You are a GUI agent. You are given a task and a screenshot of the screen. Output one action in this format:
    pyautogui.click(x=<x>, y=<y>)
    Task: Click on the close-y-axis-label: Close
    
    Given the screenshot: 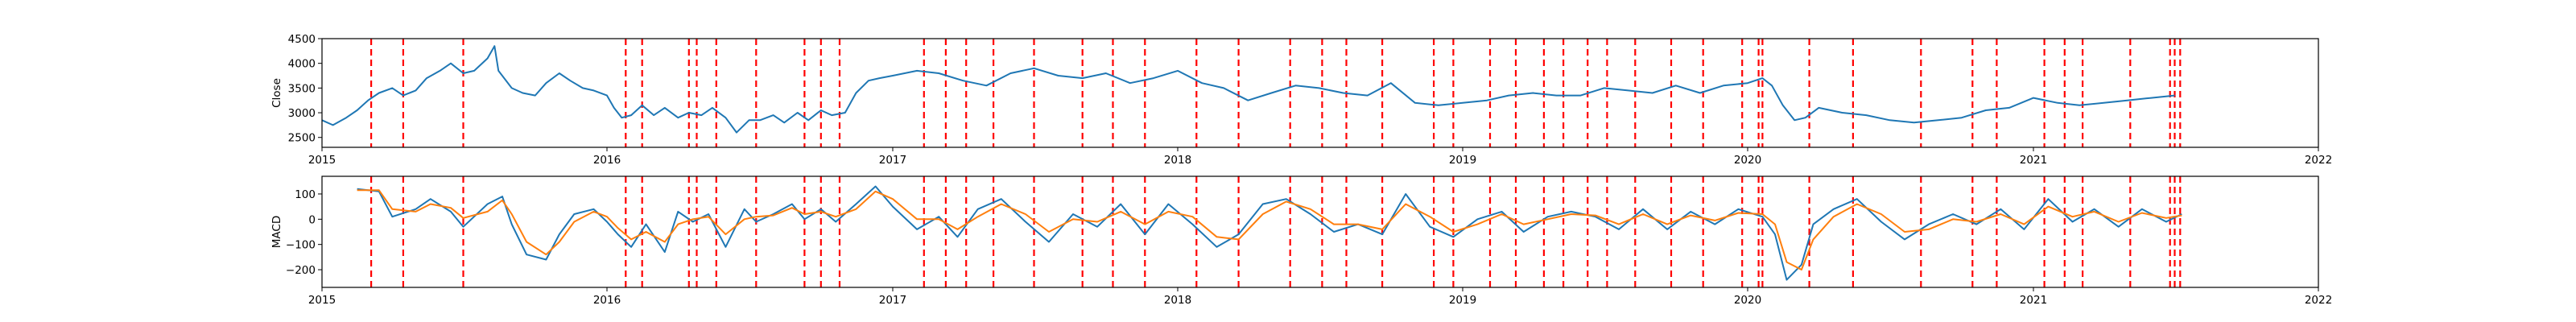 What is the action you would take?
    pyautogui.click(x=276, y=93)
    